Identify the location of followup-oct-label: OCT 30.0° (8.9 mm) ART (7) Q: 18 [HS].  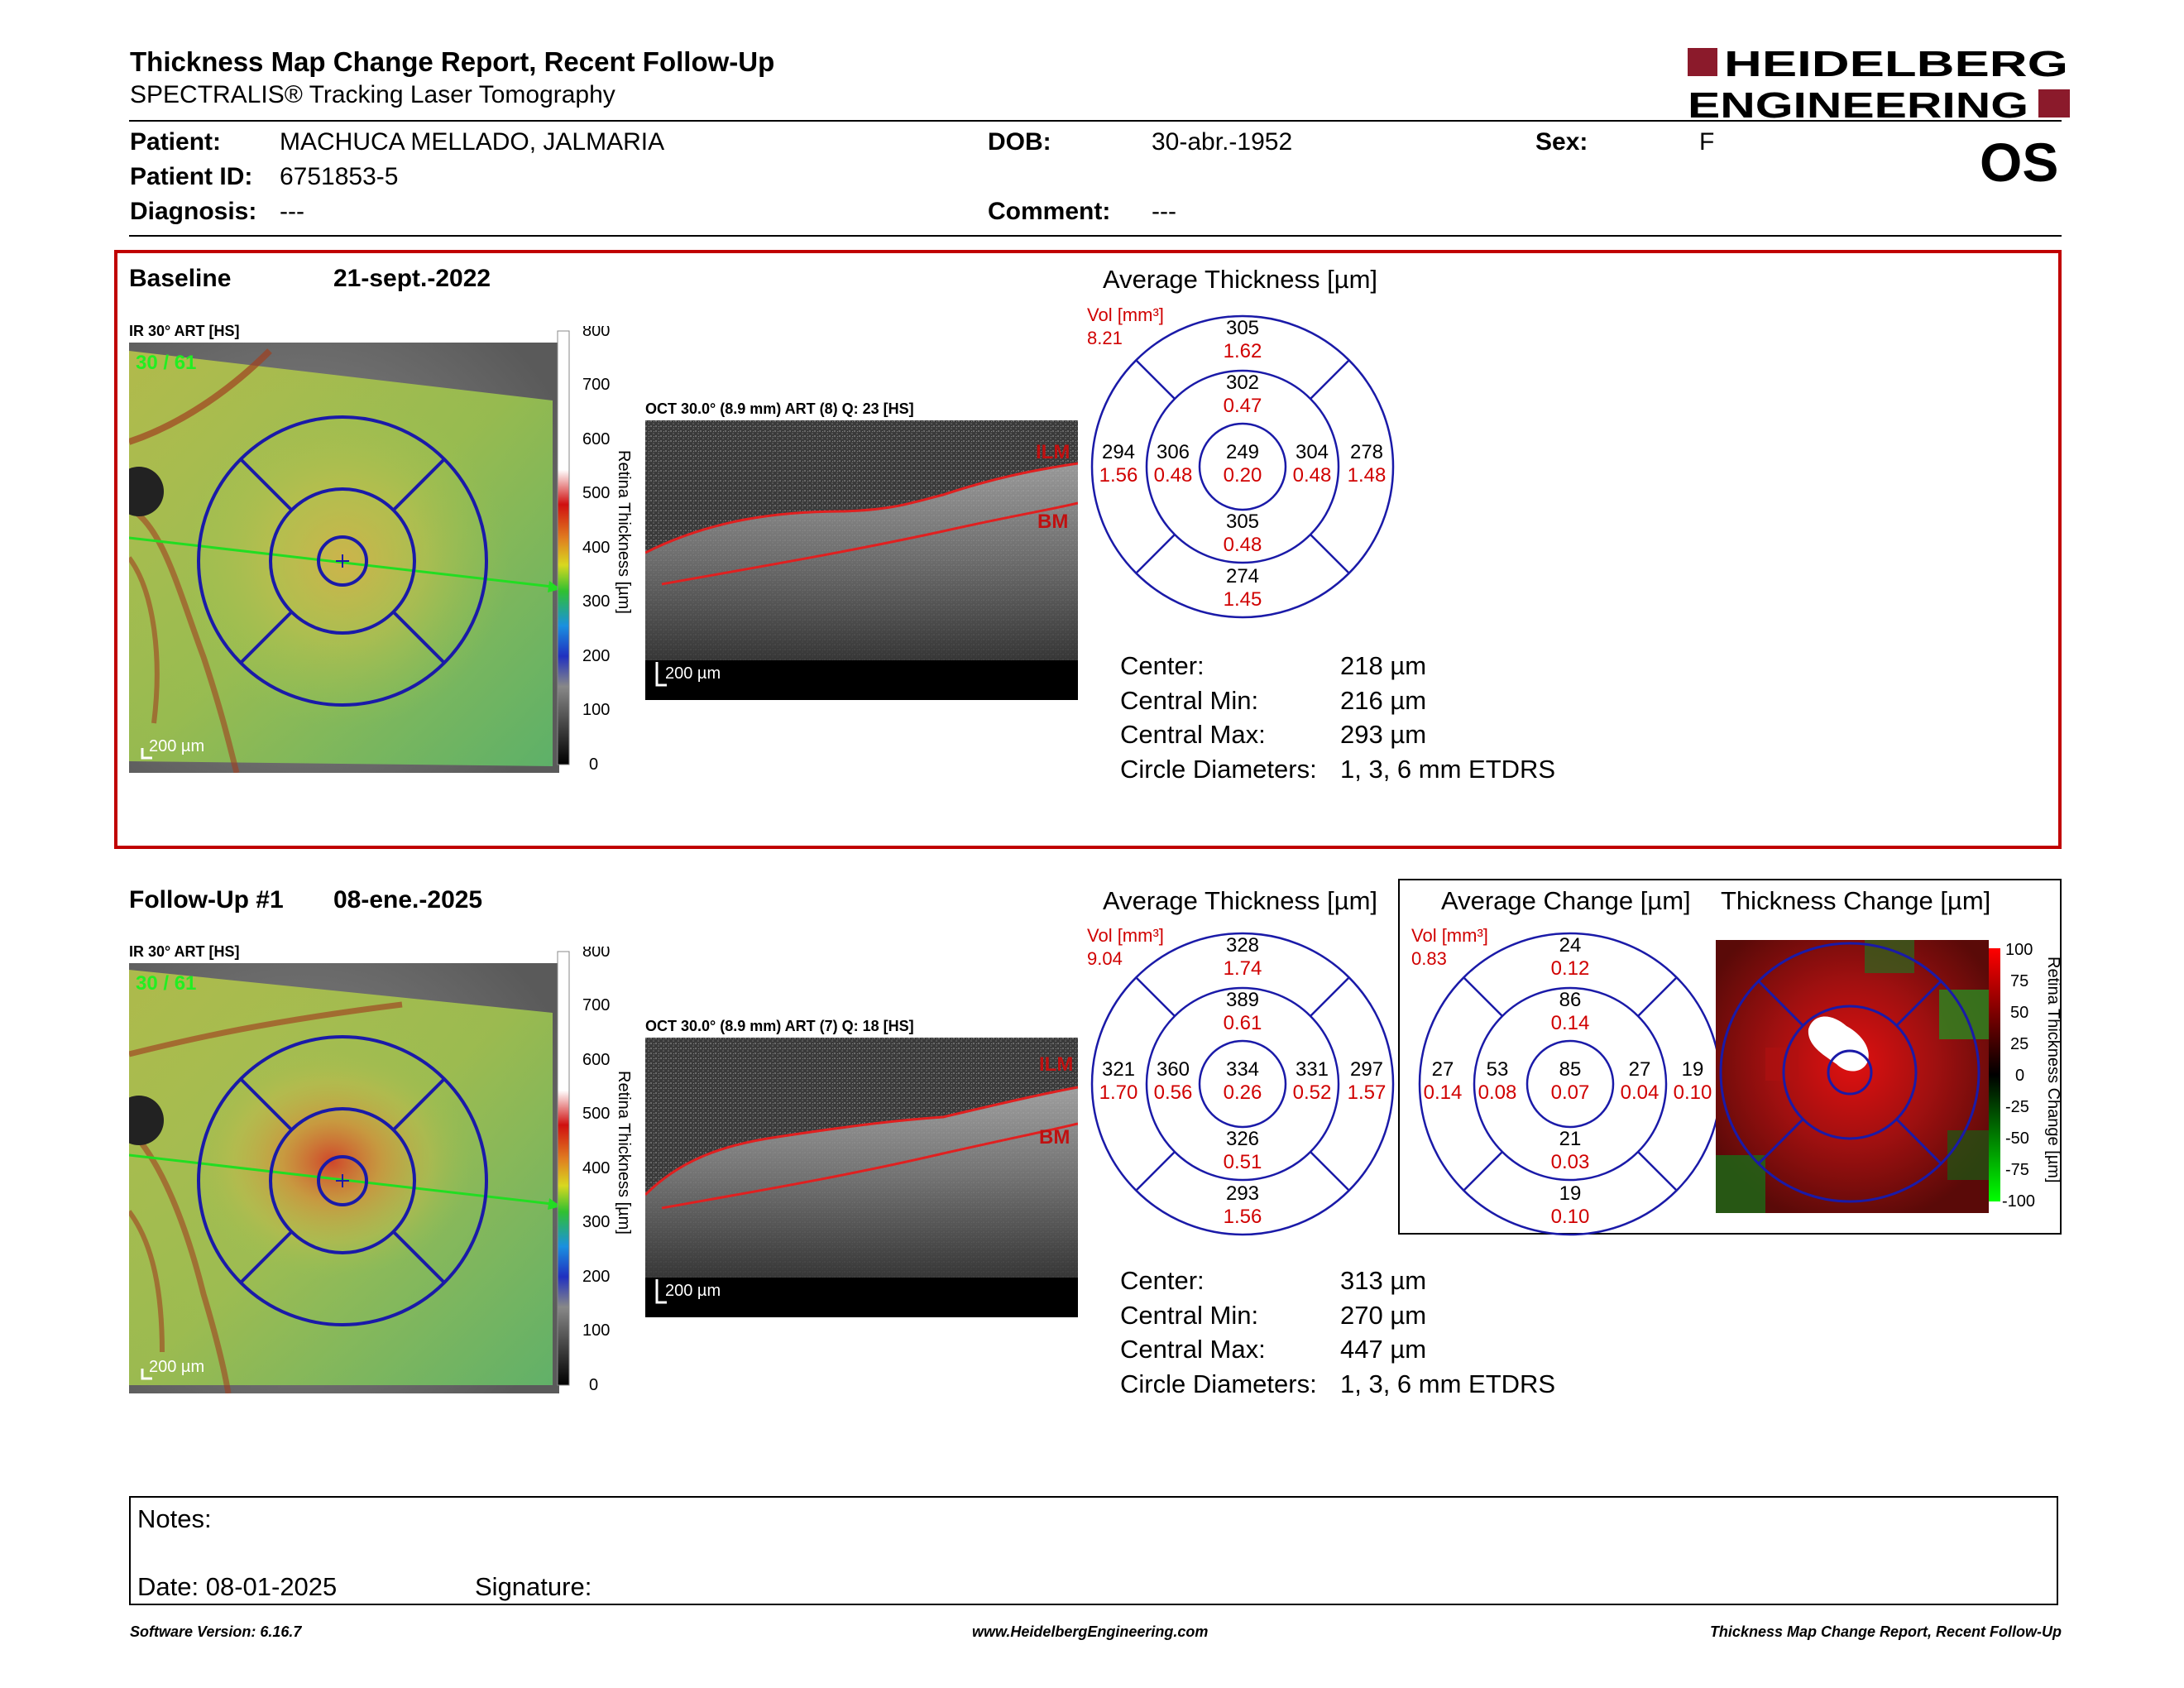
(779, 1026).